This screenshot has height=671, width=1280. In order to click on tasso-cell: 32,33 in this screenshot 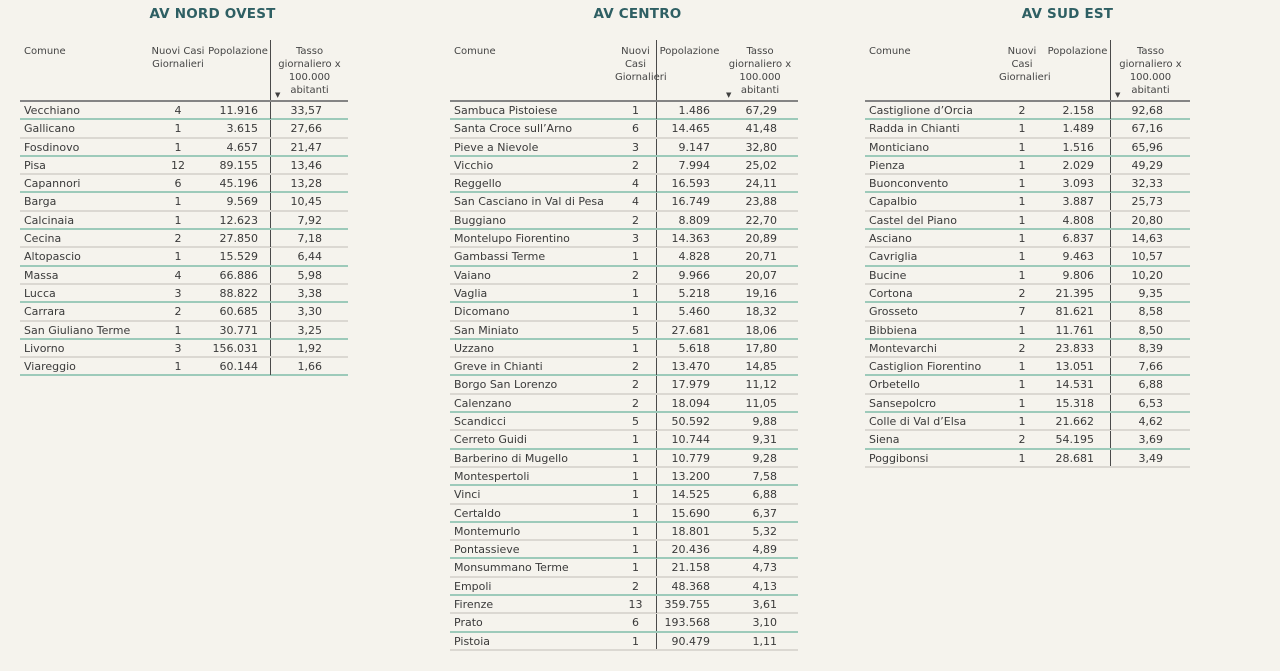, I will do `click(1150, 183)`.